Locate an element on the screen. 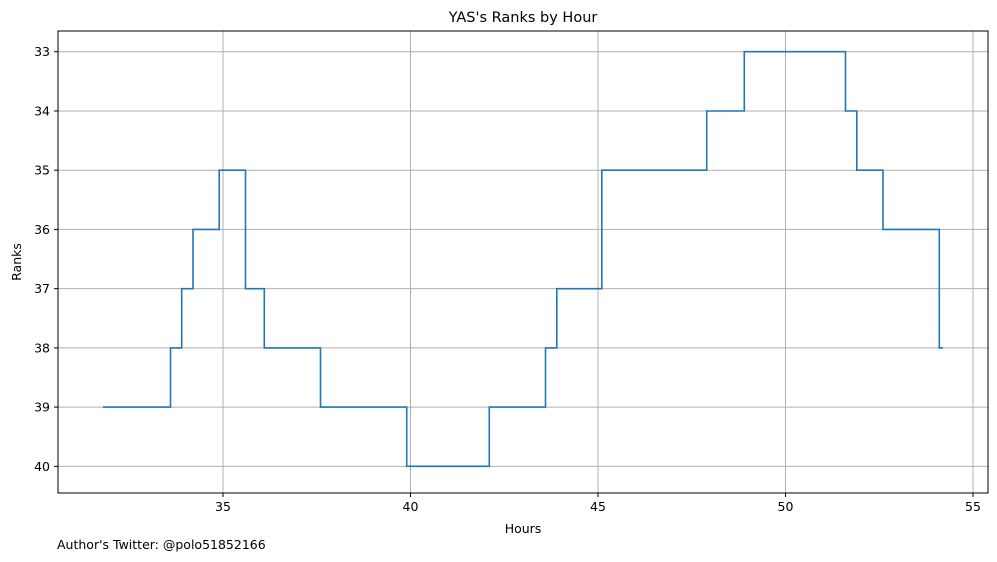 Image resolution: width=997 pixels, height=562 pixels. y-axis-ticks: 33 34 35 36 37 38 39 40 is located at coordinates (46, 259).